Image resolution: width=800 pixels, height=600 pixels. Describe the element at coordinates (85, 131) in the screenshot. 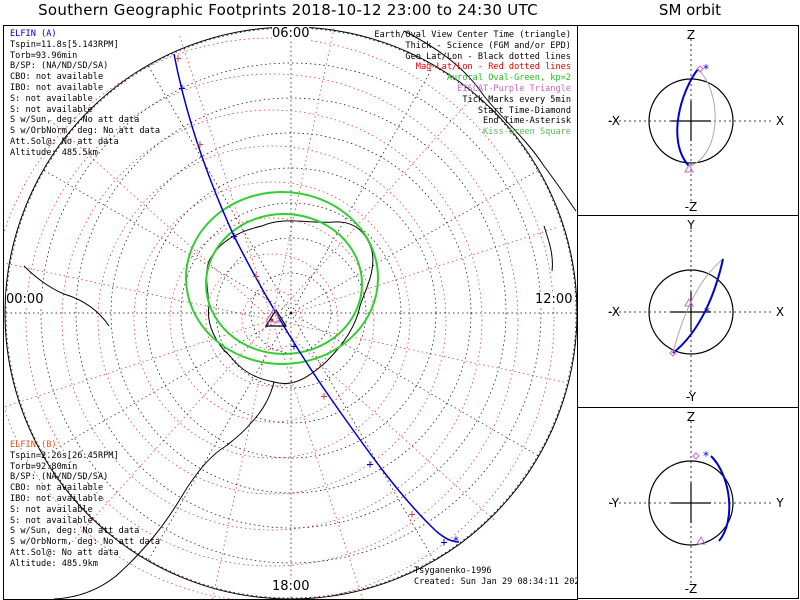

I see `elfin-a-line-8: S w/OrbNorm, deg: No att data` at that location.